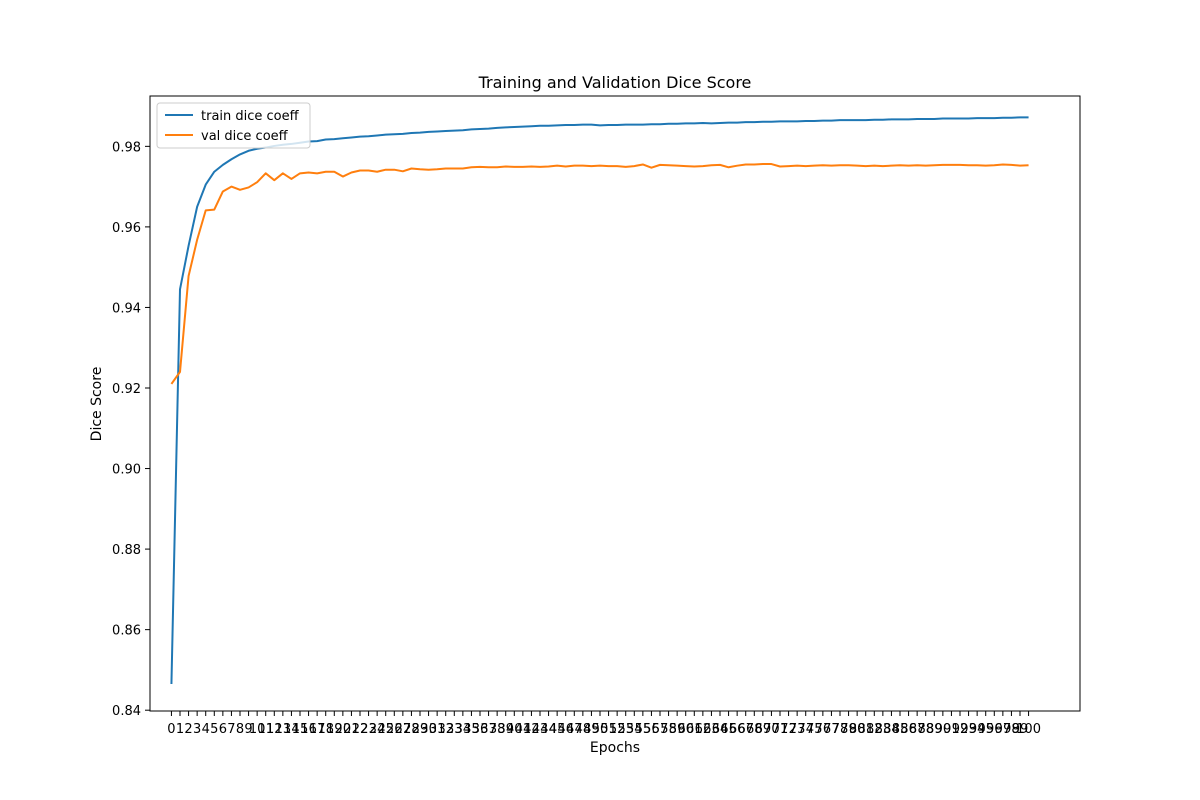 The width and height of the screenshot is (1200, 800). Describe the element at coordinates (317, 729) in the screenshot. I see `x-tick-label: 17` at that location.